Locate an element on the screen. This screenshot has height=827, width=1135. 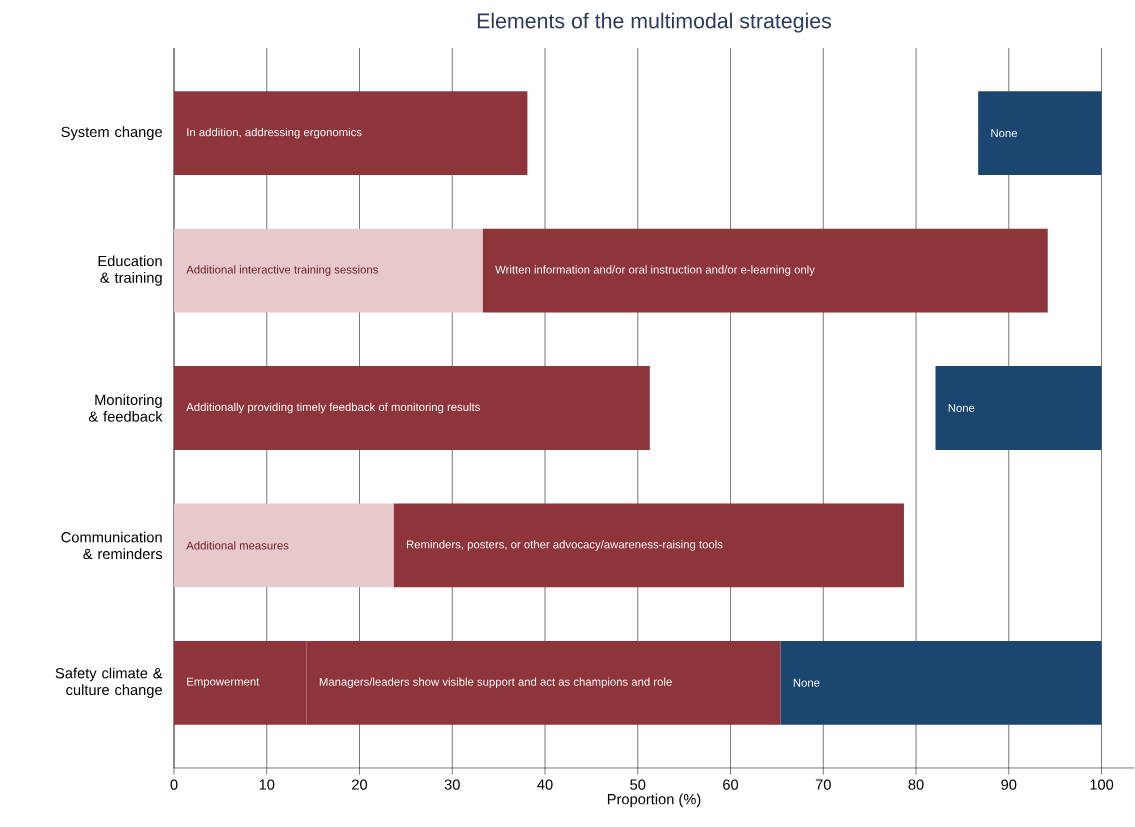
x-tick-label: 40 is located at coordinates (545, 784).